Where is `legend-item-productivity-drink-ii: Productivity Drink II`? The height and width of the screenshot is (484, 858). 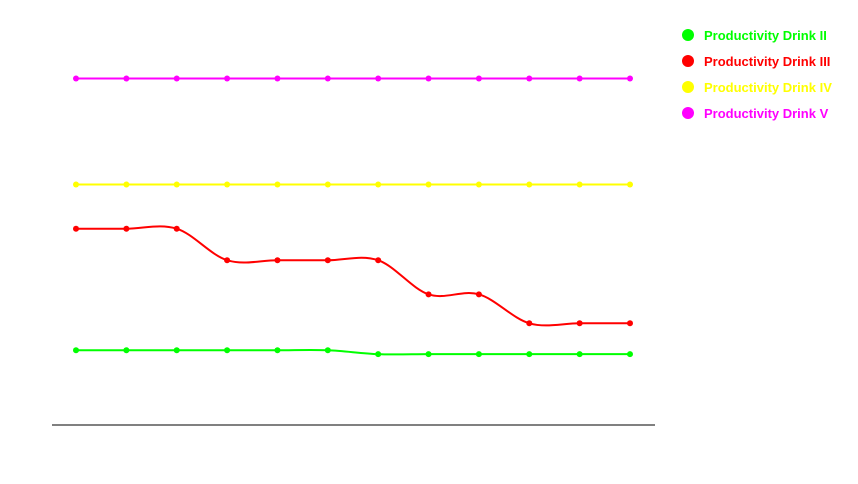 legend-item-productivity-drink-ii: Productivity Drink II is located at coordinates (757, 35).